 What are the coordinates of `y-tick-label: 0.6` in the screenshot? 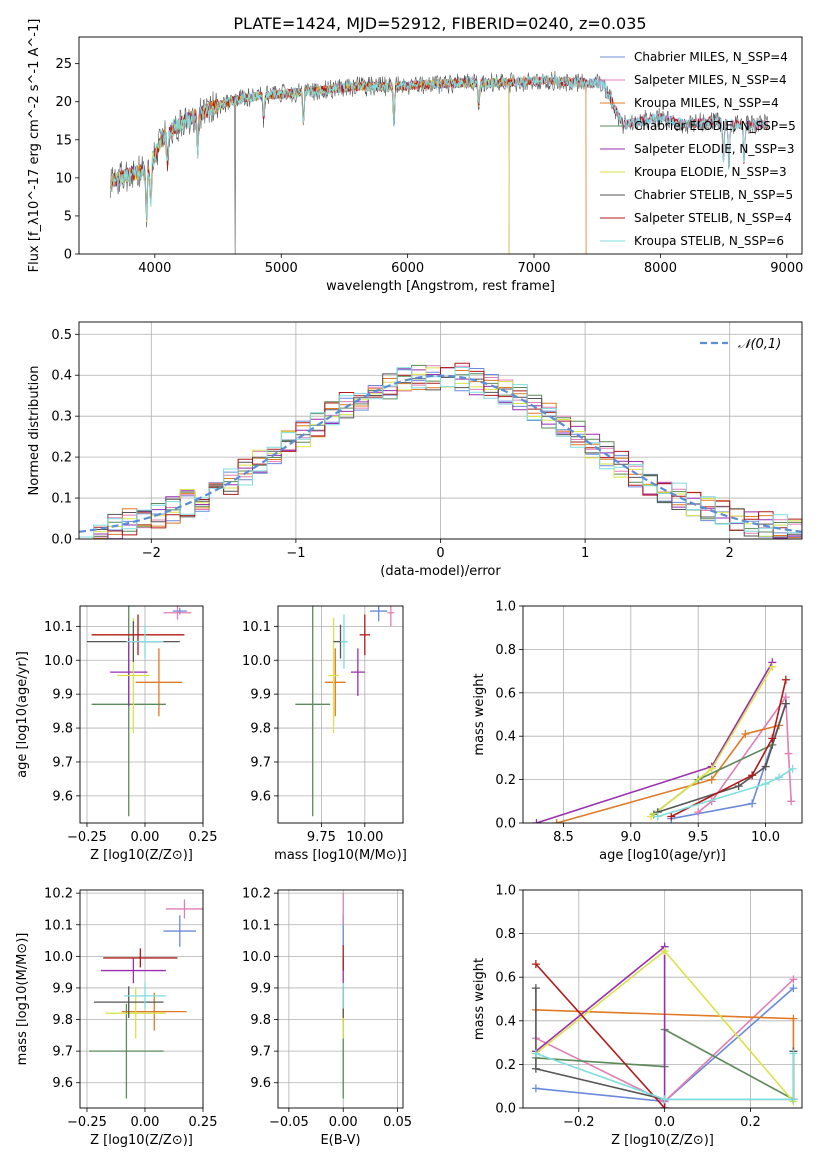 It's located at (505, 978).